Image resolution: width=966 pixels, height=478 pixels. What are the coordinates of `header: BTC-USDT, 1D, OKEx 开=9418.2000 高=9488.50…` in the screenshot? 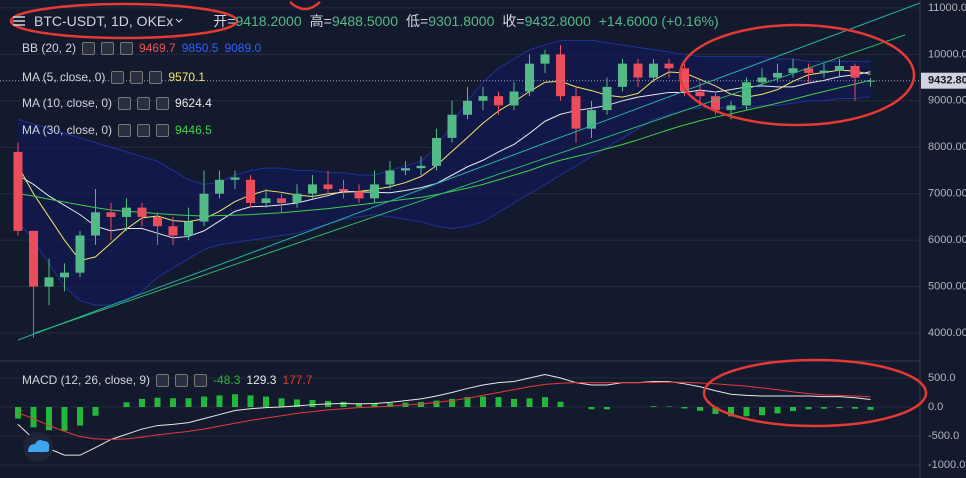 It's located at (365, 21).